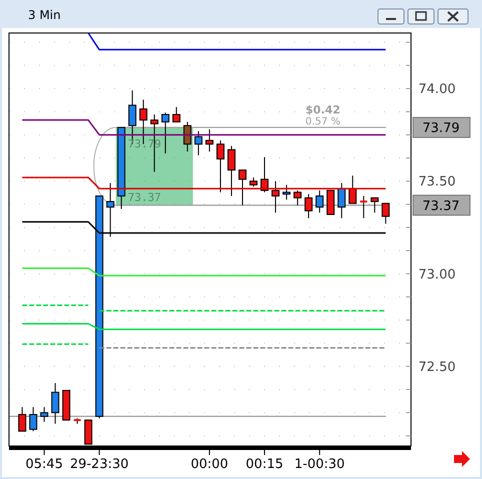  What do you see at coordinates (322, 122) in the screenshot?
I see `annotation: 0.57 %` at bounding box center [322, 122].